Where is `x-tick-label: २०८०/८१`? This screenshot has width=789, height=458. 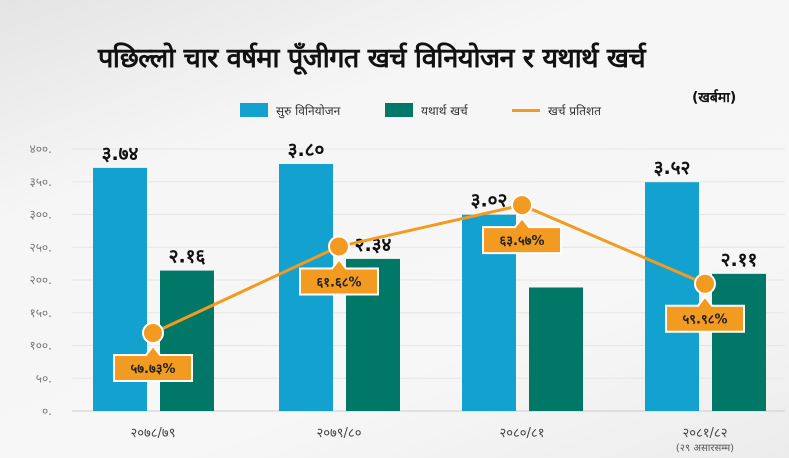
x-tick-label: २०८०/८१ is located at coordinates (522, 433).